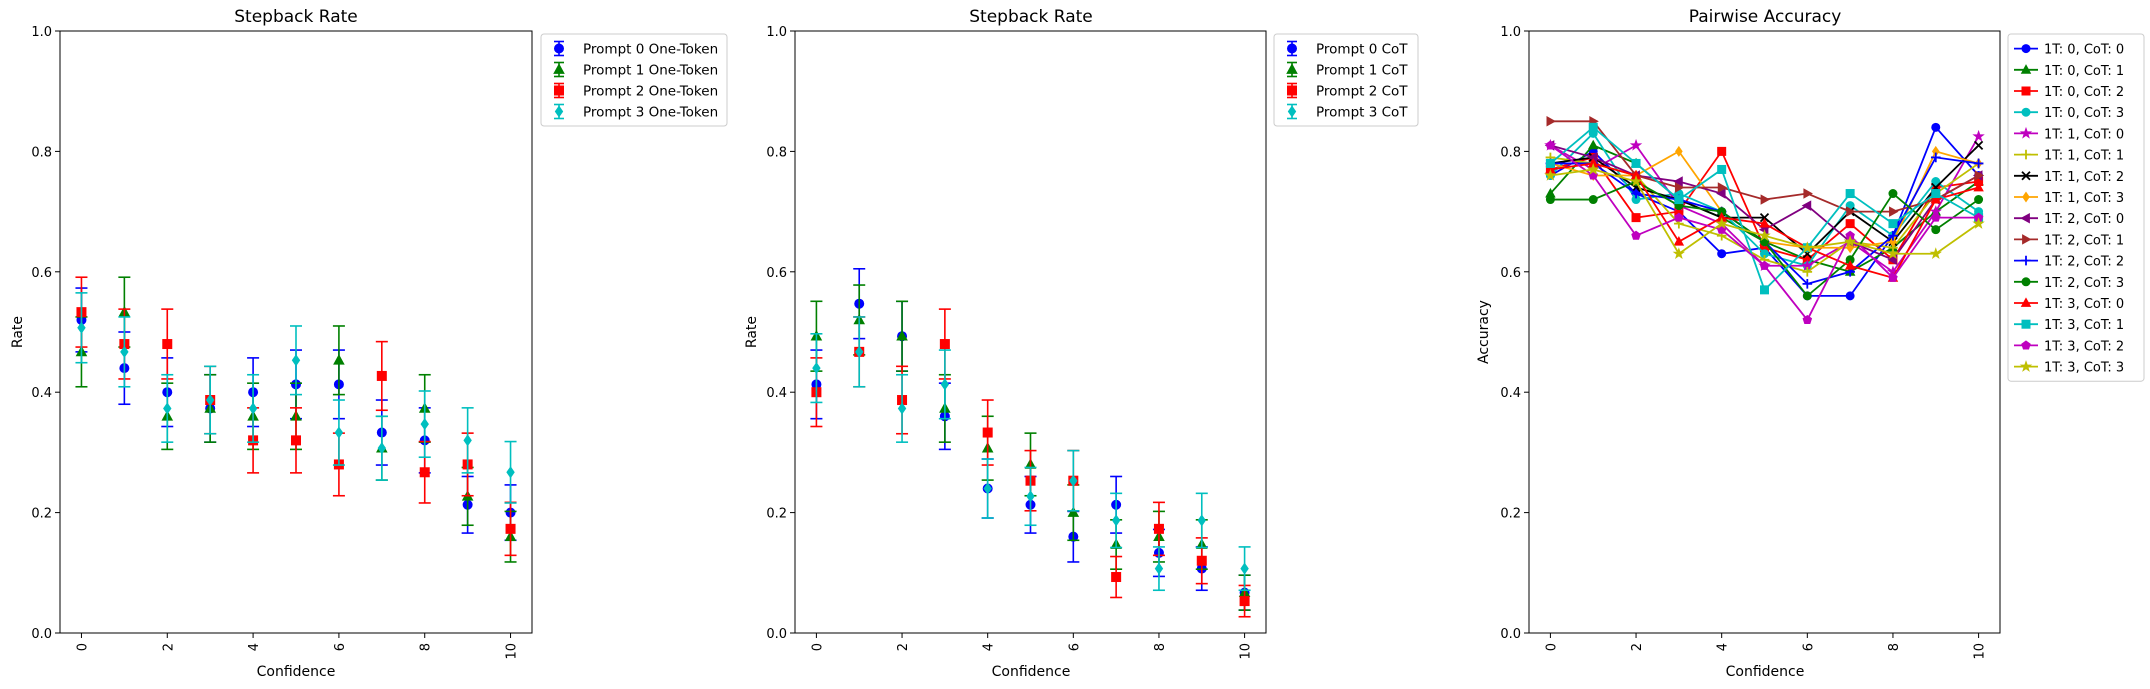 The width and height of the screenshot is (2150, 689). I want to click on legend-item: 1T: 1, CoT: 0, so click(2069, 134).